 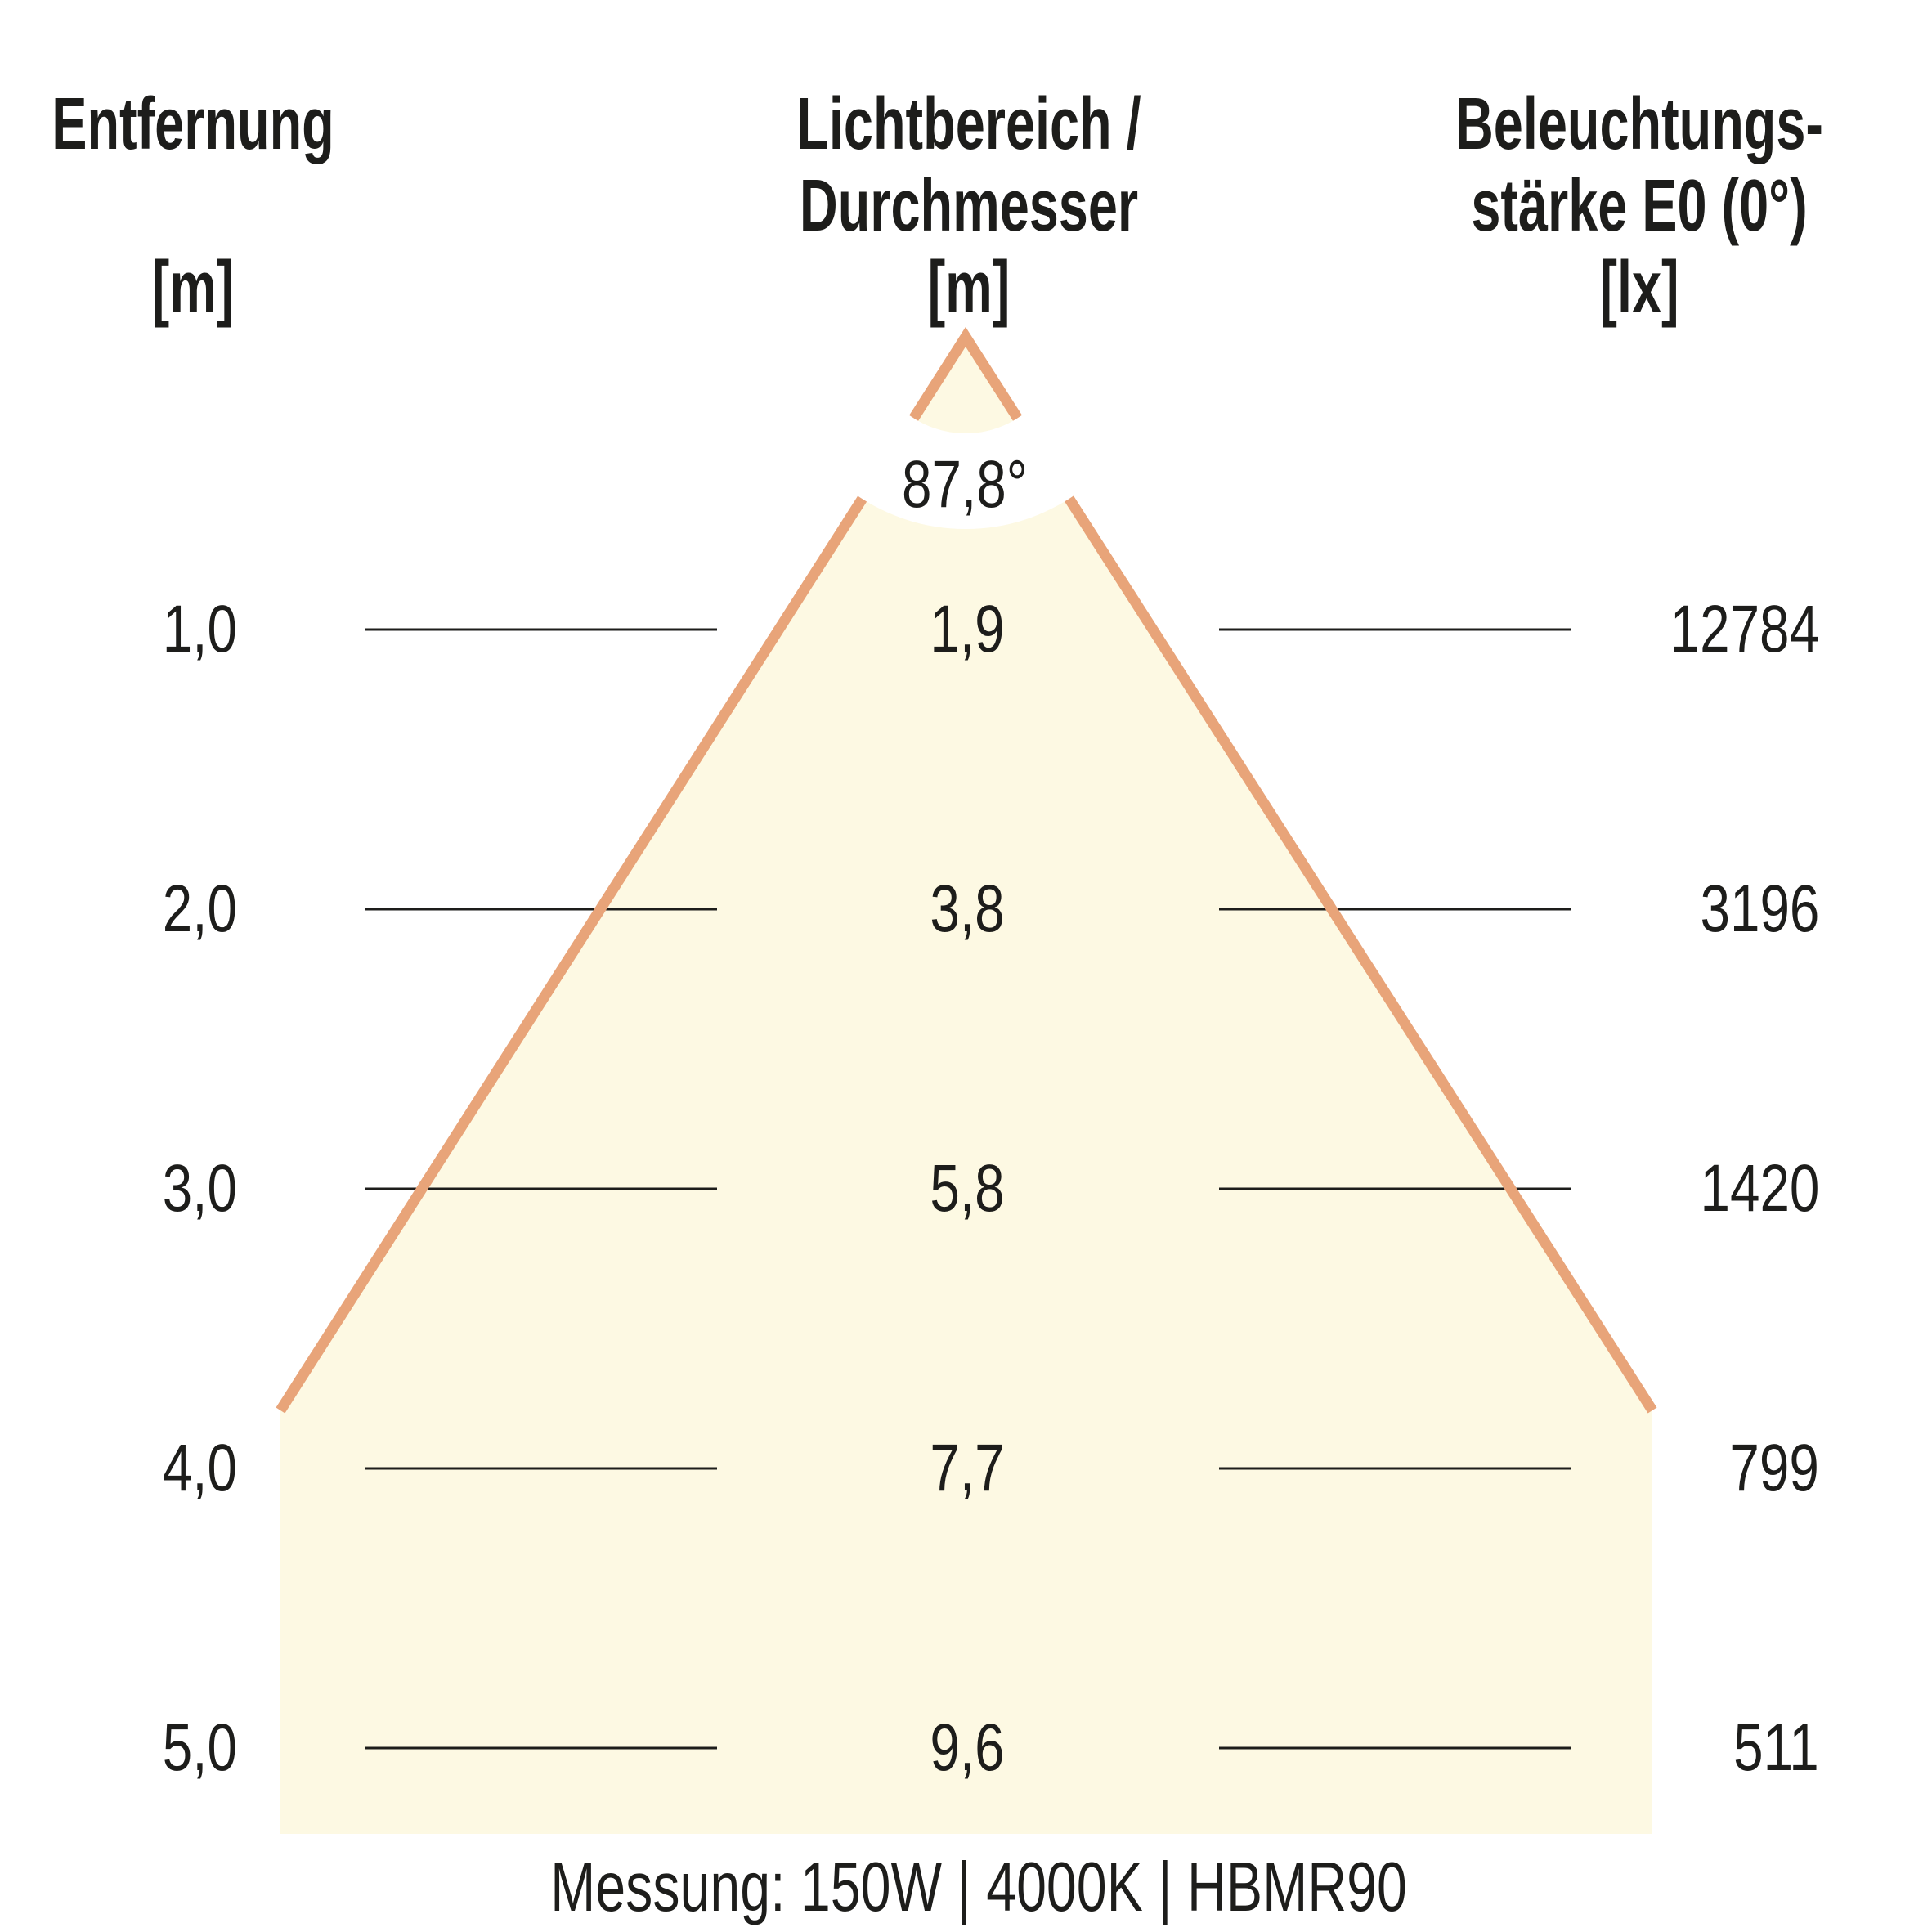 What do you see at coordinates (1759, 909) in the screenshot?
I see `illuminance-value: 3196` at bounding box center [1759, 909].